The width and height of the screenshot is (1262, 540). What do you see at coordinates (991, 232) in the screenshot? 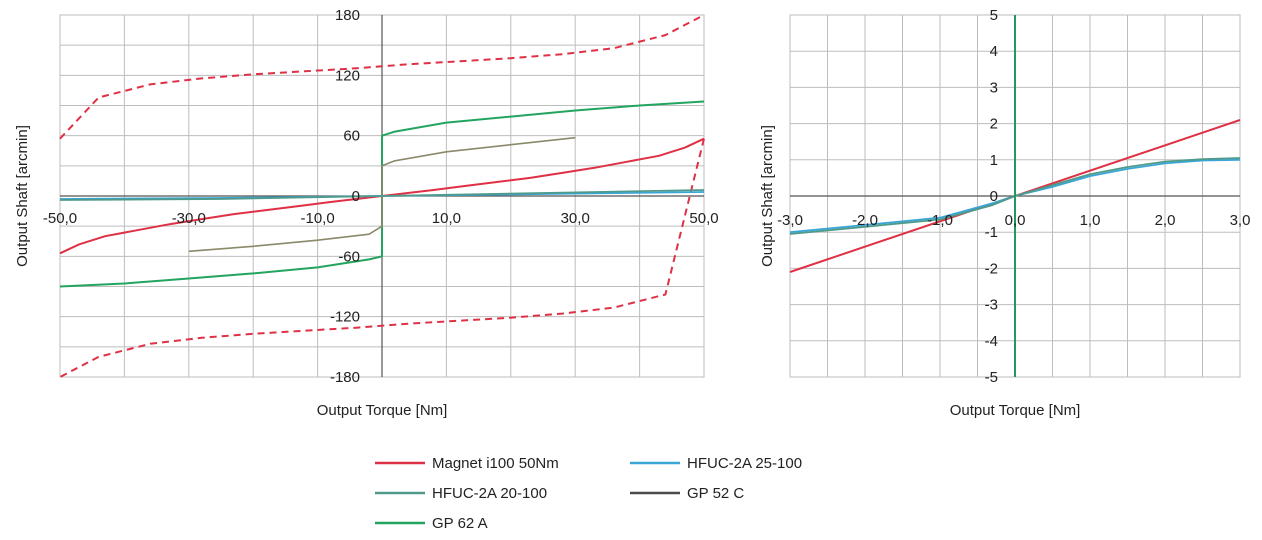
I see `y-tick-label: -1` at bounding box center [991, 232].